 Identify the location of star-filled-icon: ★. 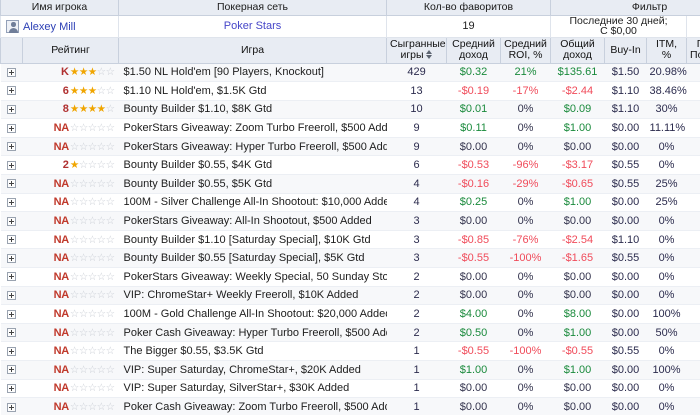
(101, 109).